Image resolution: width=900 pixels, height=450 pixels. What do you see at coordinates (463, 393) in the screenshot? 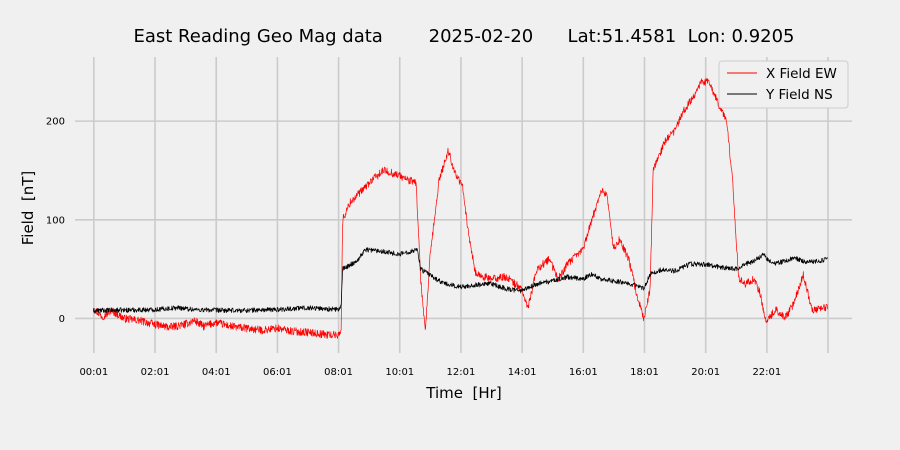
I see `x-axis-label: Time [Hr]` at bounding box center [463, 393].